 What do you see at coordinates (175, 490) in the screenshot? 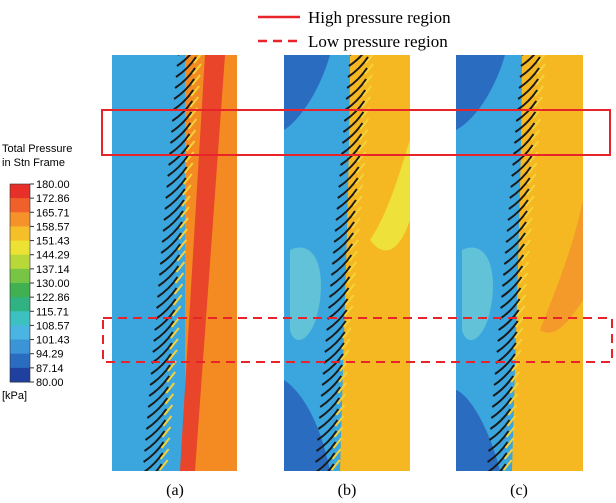
I see `panel-label: (a)` at bounding box center [175, 490].